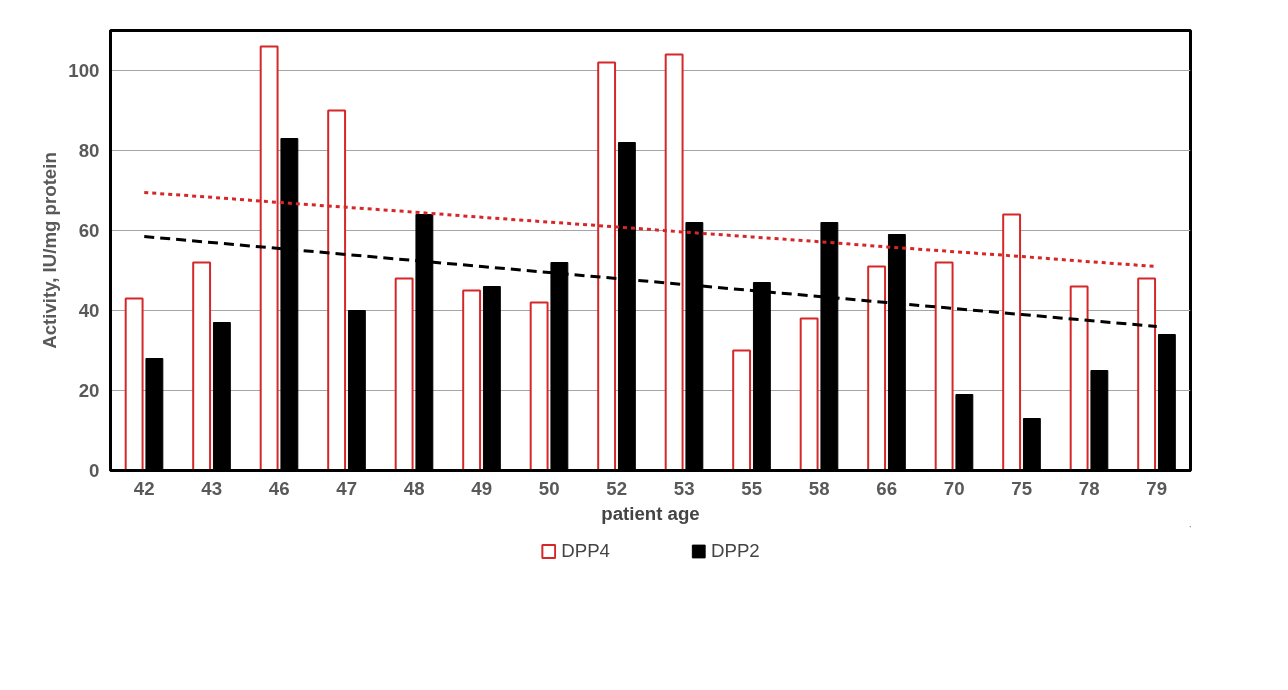 This screenshot has width=1288, height=690. Describe the element at coordinates (735, 551) in the screenshot. I see `legend-label: DPP2` at that location.